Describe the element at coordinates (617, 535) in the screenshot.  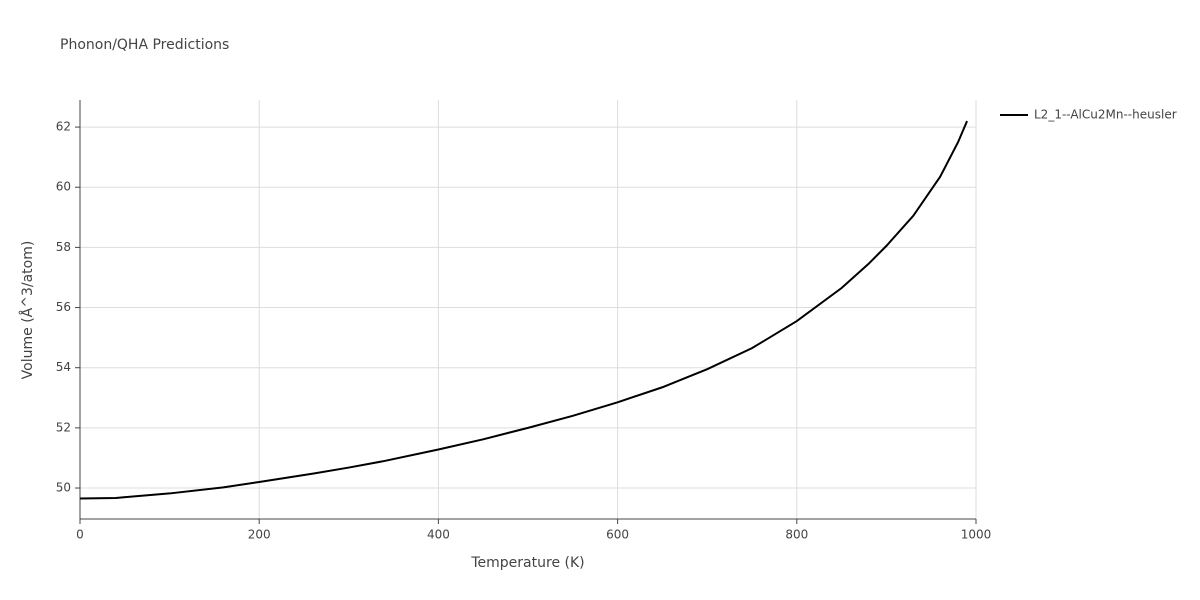
I see `x-tick-label: 600` at that location.